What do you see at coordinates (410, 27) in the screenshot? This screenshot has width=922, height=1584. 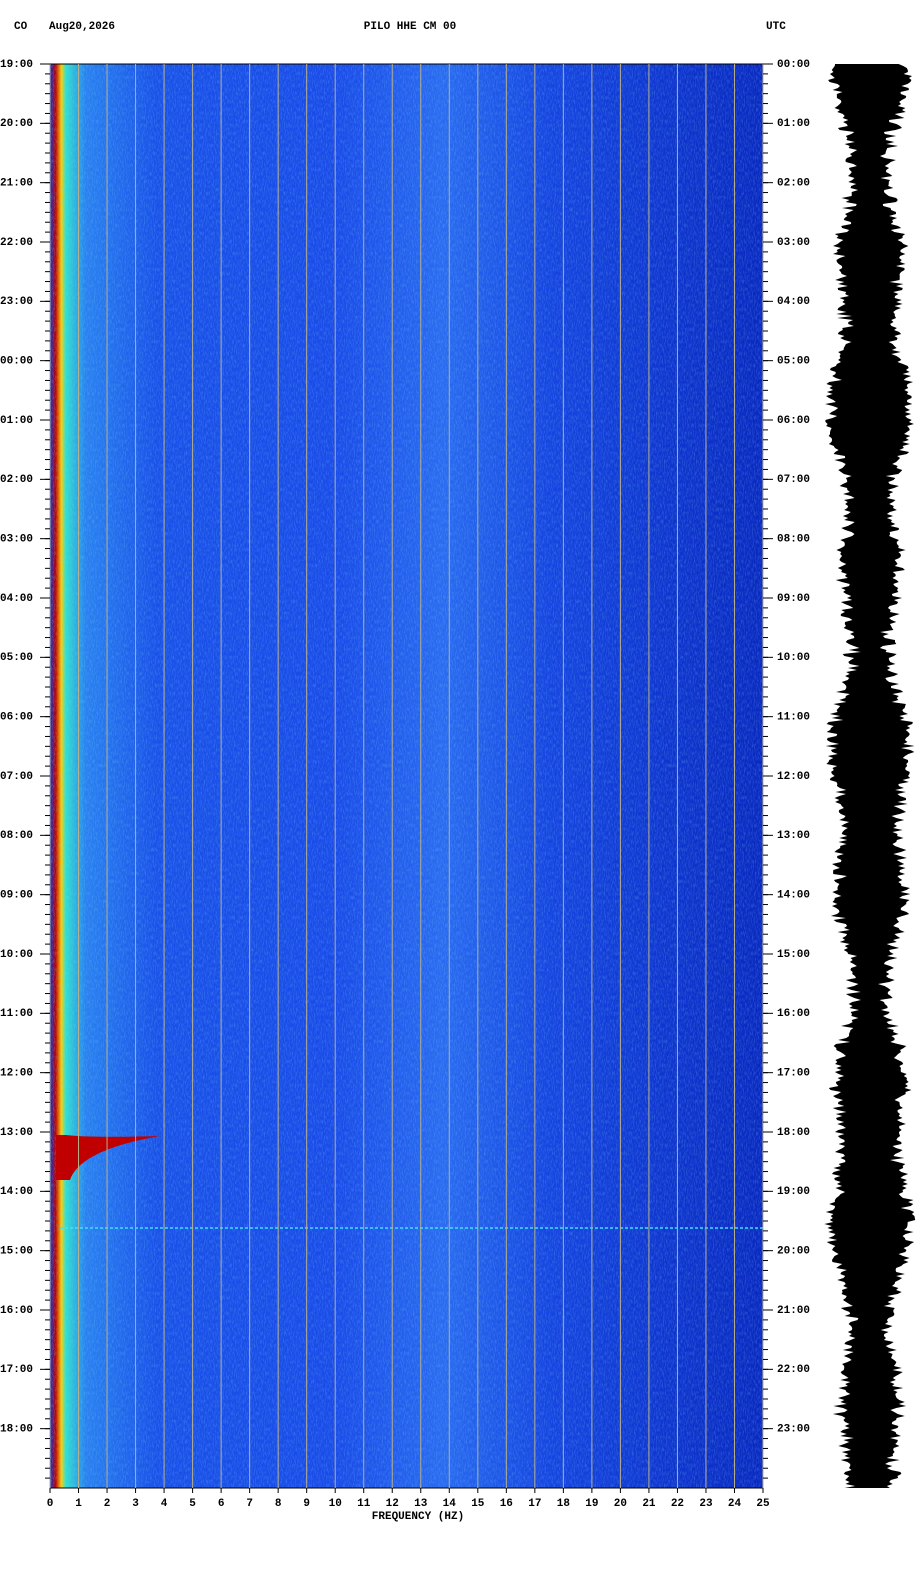 I see `chart-title: PILO HHE CM 00` at bounding box center [410, 27].